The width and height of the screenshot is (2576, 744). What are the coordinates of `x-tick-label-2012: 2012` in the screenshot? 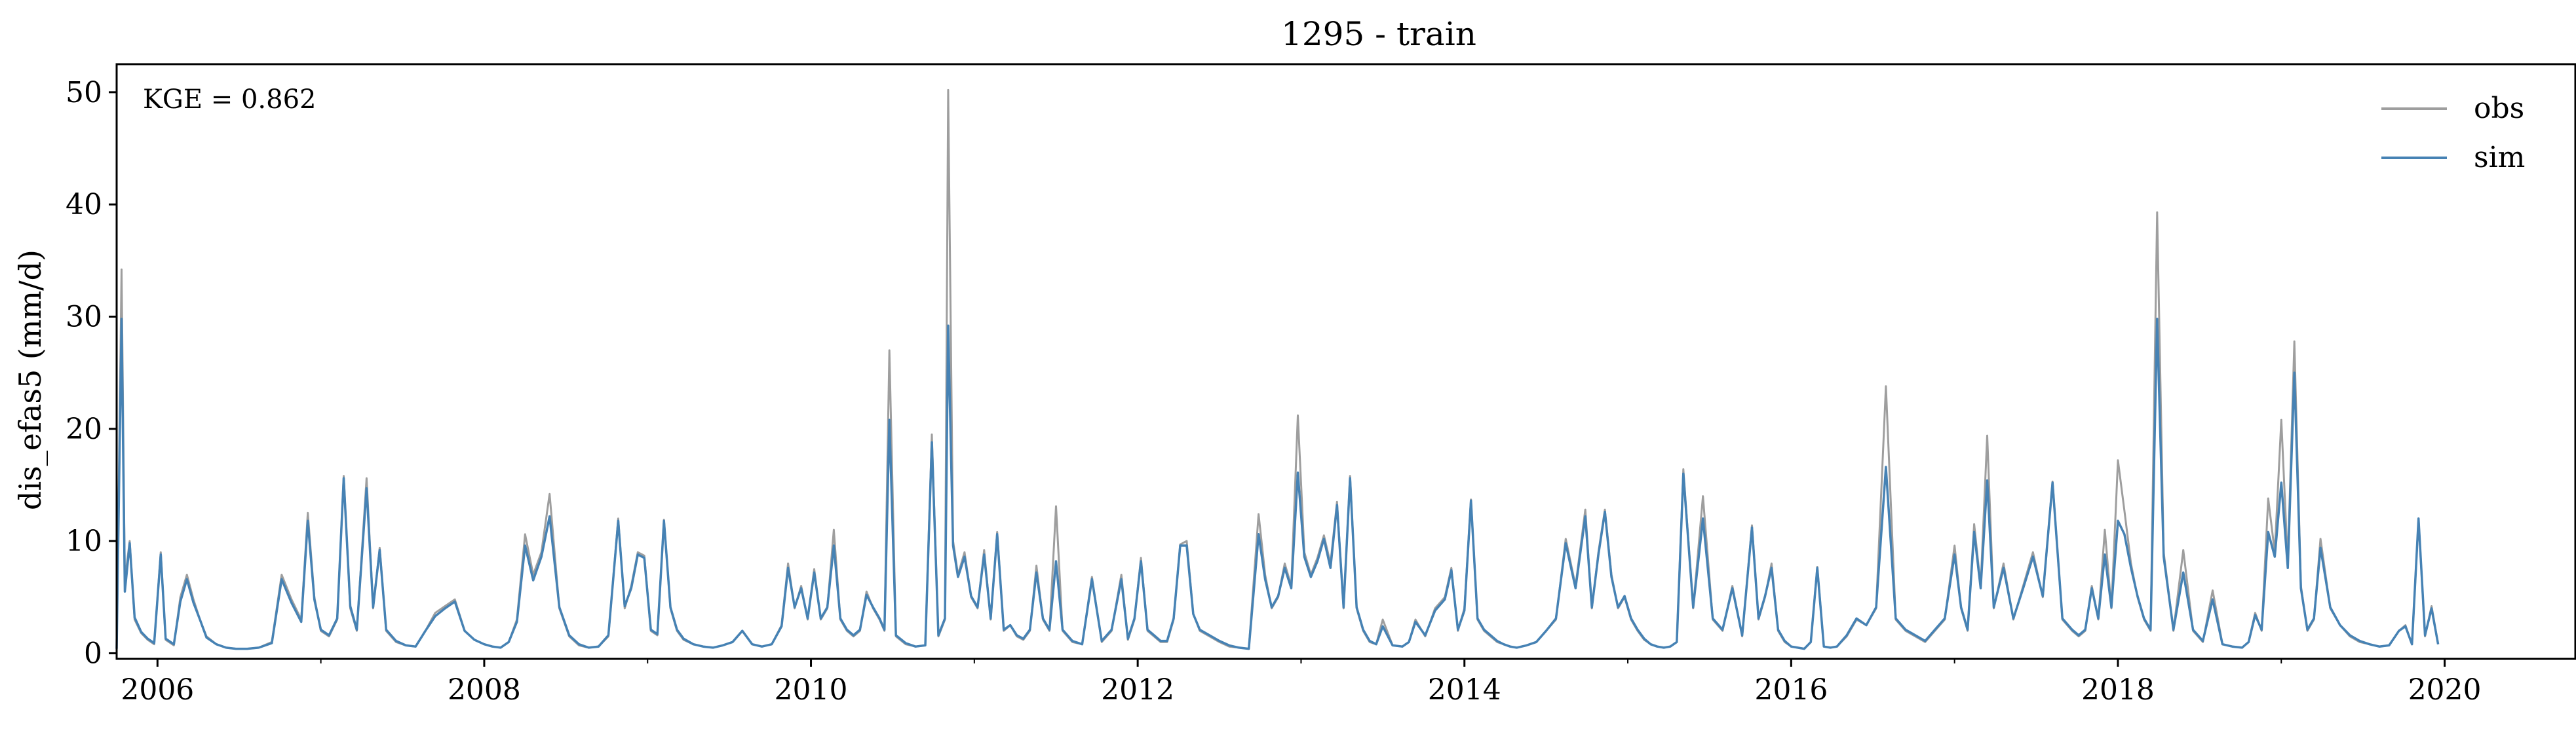 It's located at (1137, 690).